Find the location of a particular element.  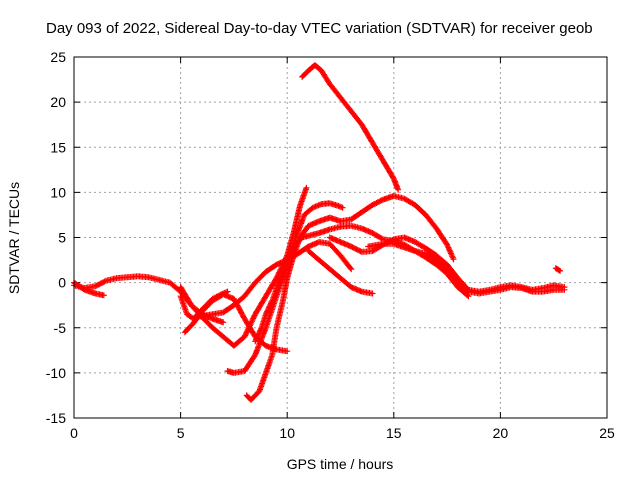

y-tick-label: -15 is located at coordinates (56, 418).